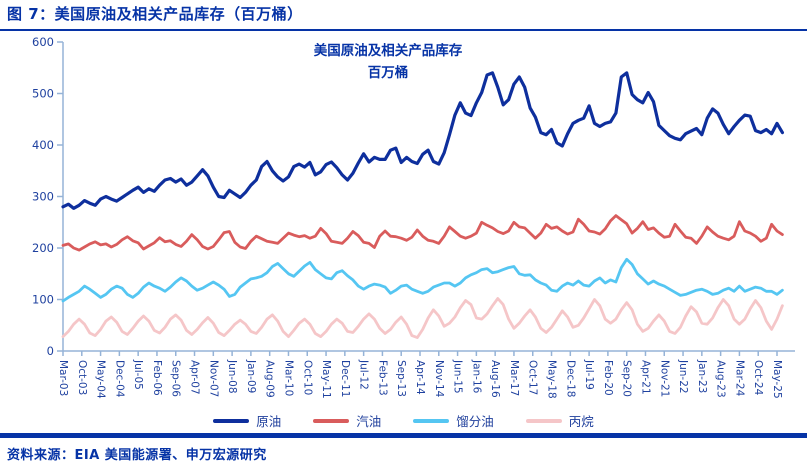 The image size is (807, 472). Describe the element at coordinates (43, 42) in the screenshot. I see `y-axis-tick-label: 600` at that location.